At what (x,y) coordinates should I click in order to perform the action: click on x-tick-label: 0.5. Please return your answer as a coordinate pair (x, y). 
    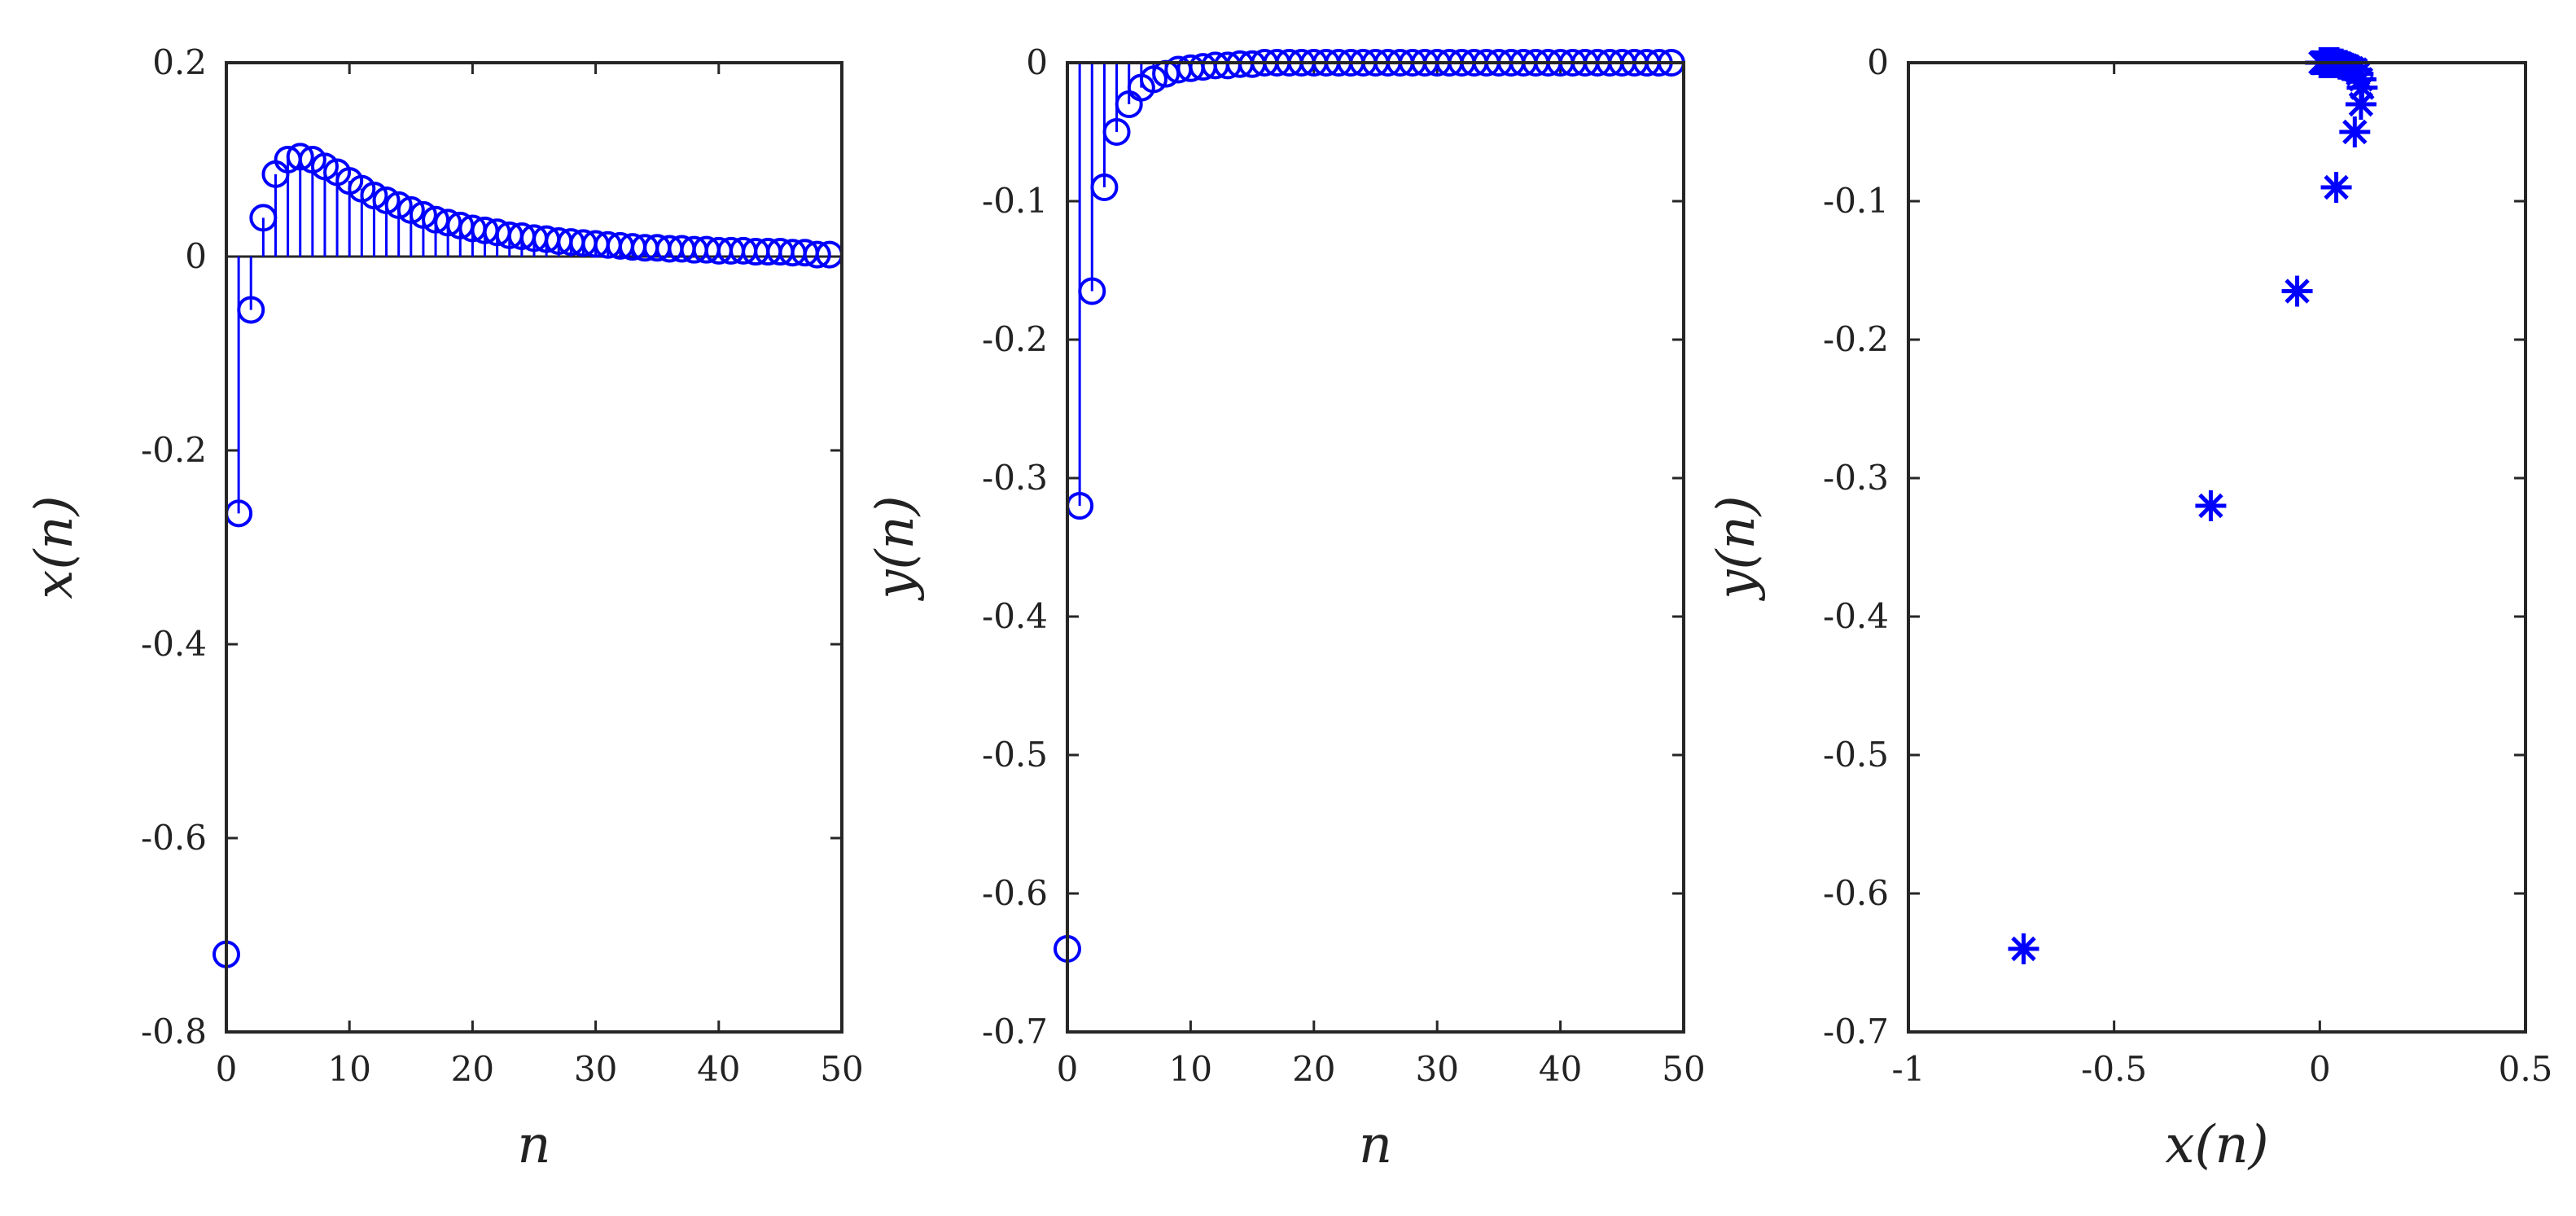
    Looking at the image, I should click on (2526, 1069).